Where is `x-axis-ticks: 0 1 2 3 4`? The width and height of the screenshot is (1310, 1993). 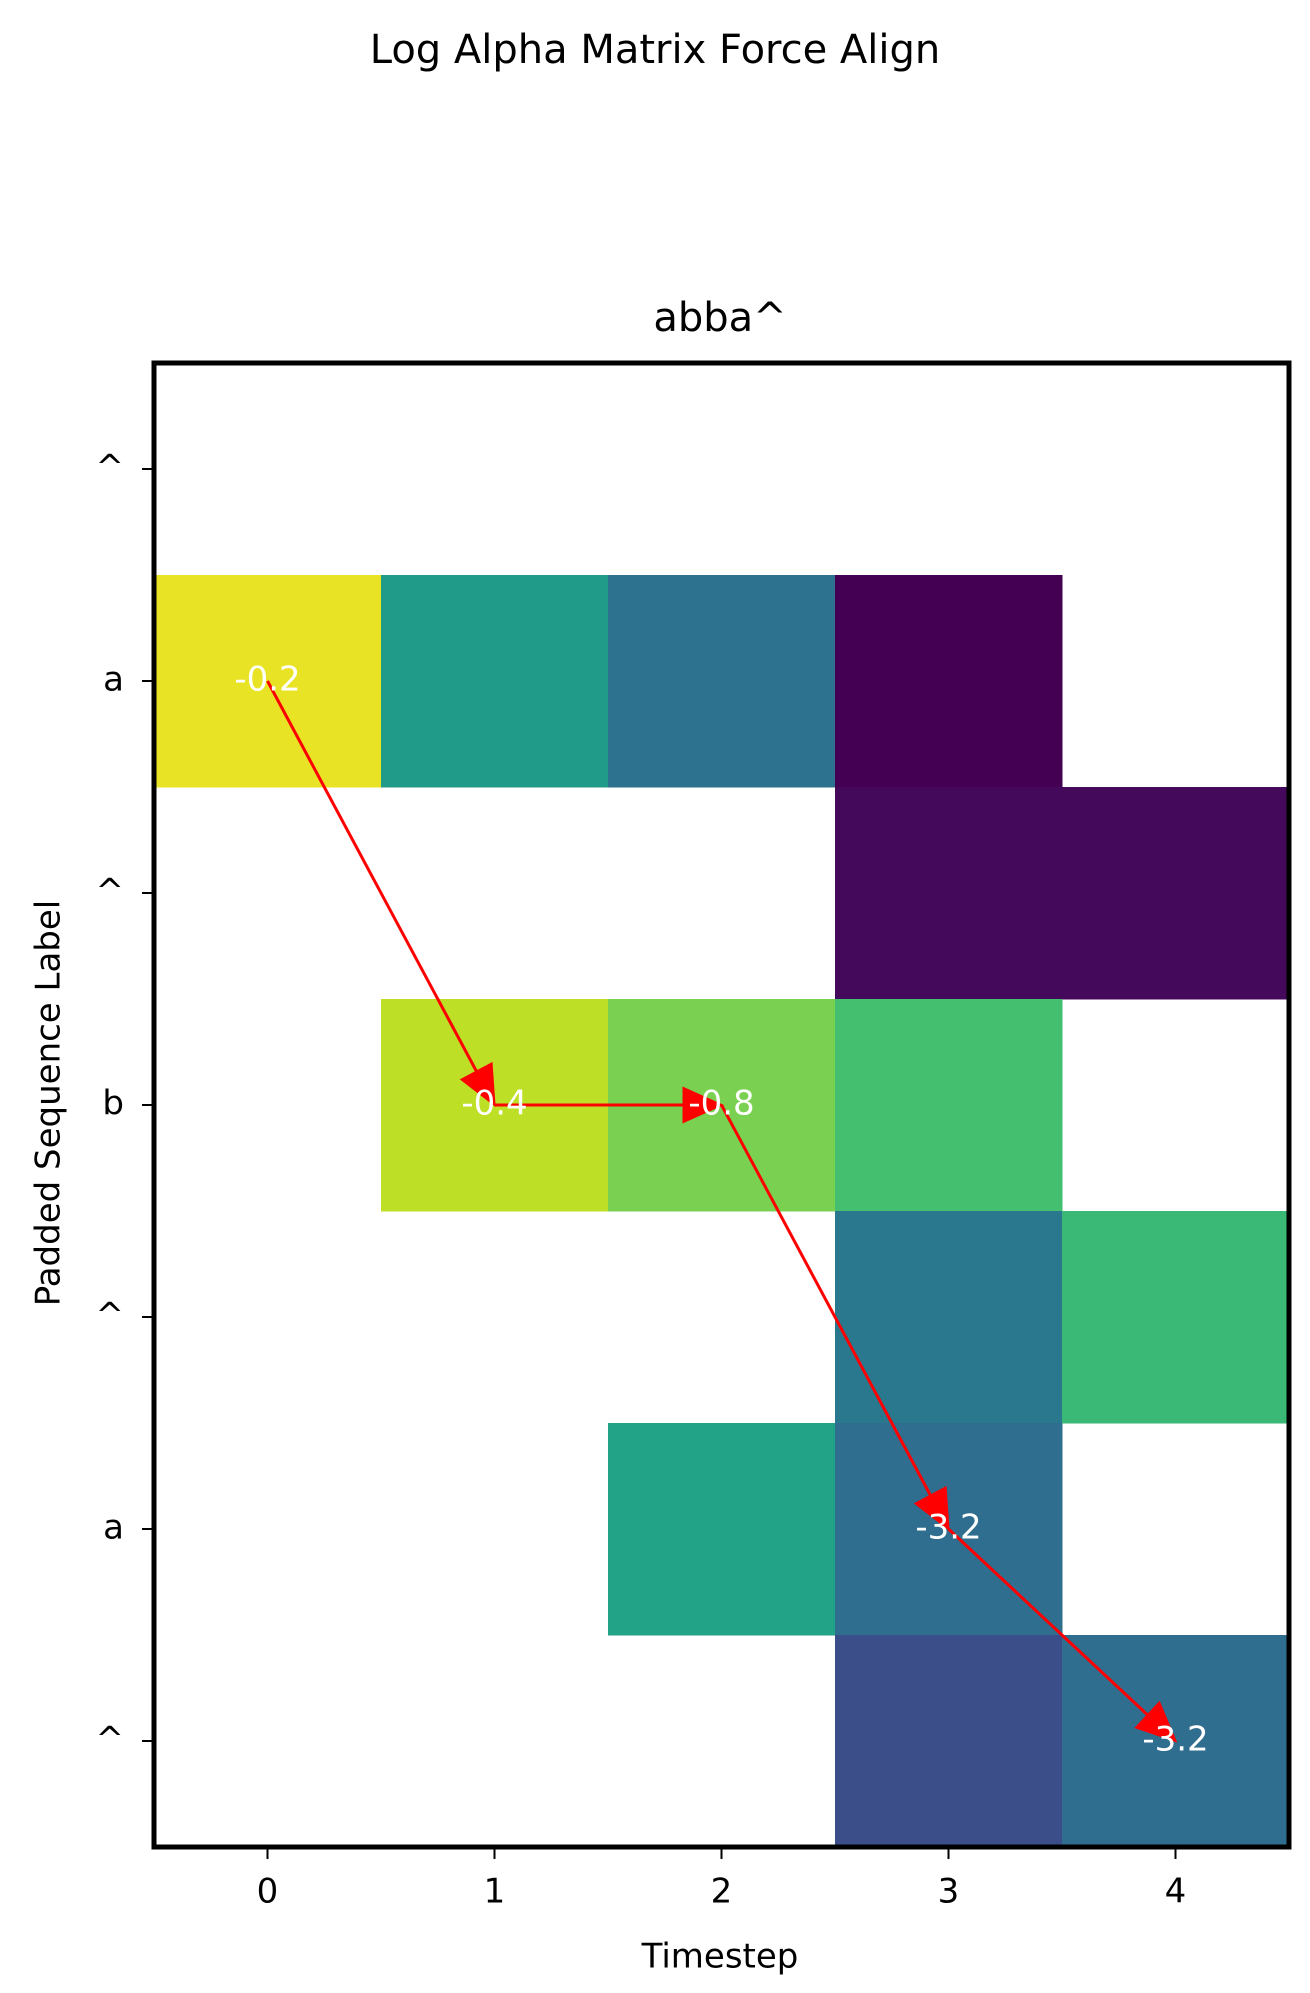
x-axis-ticks: 0 1 2 3 4 is located at coordinates (722, 1879).